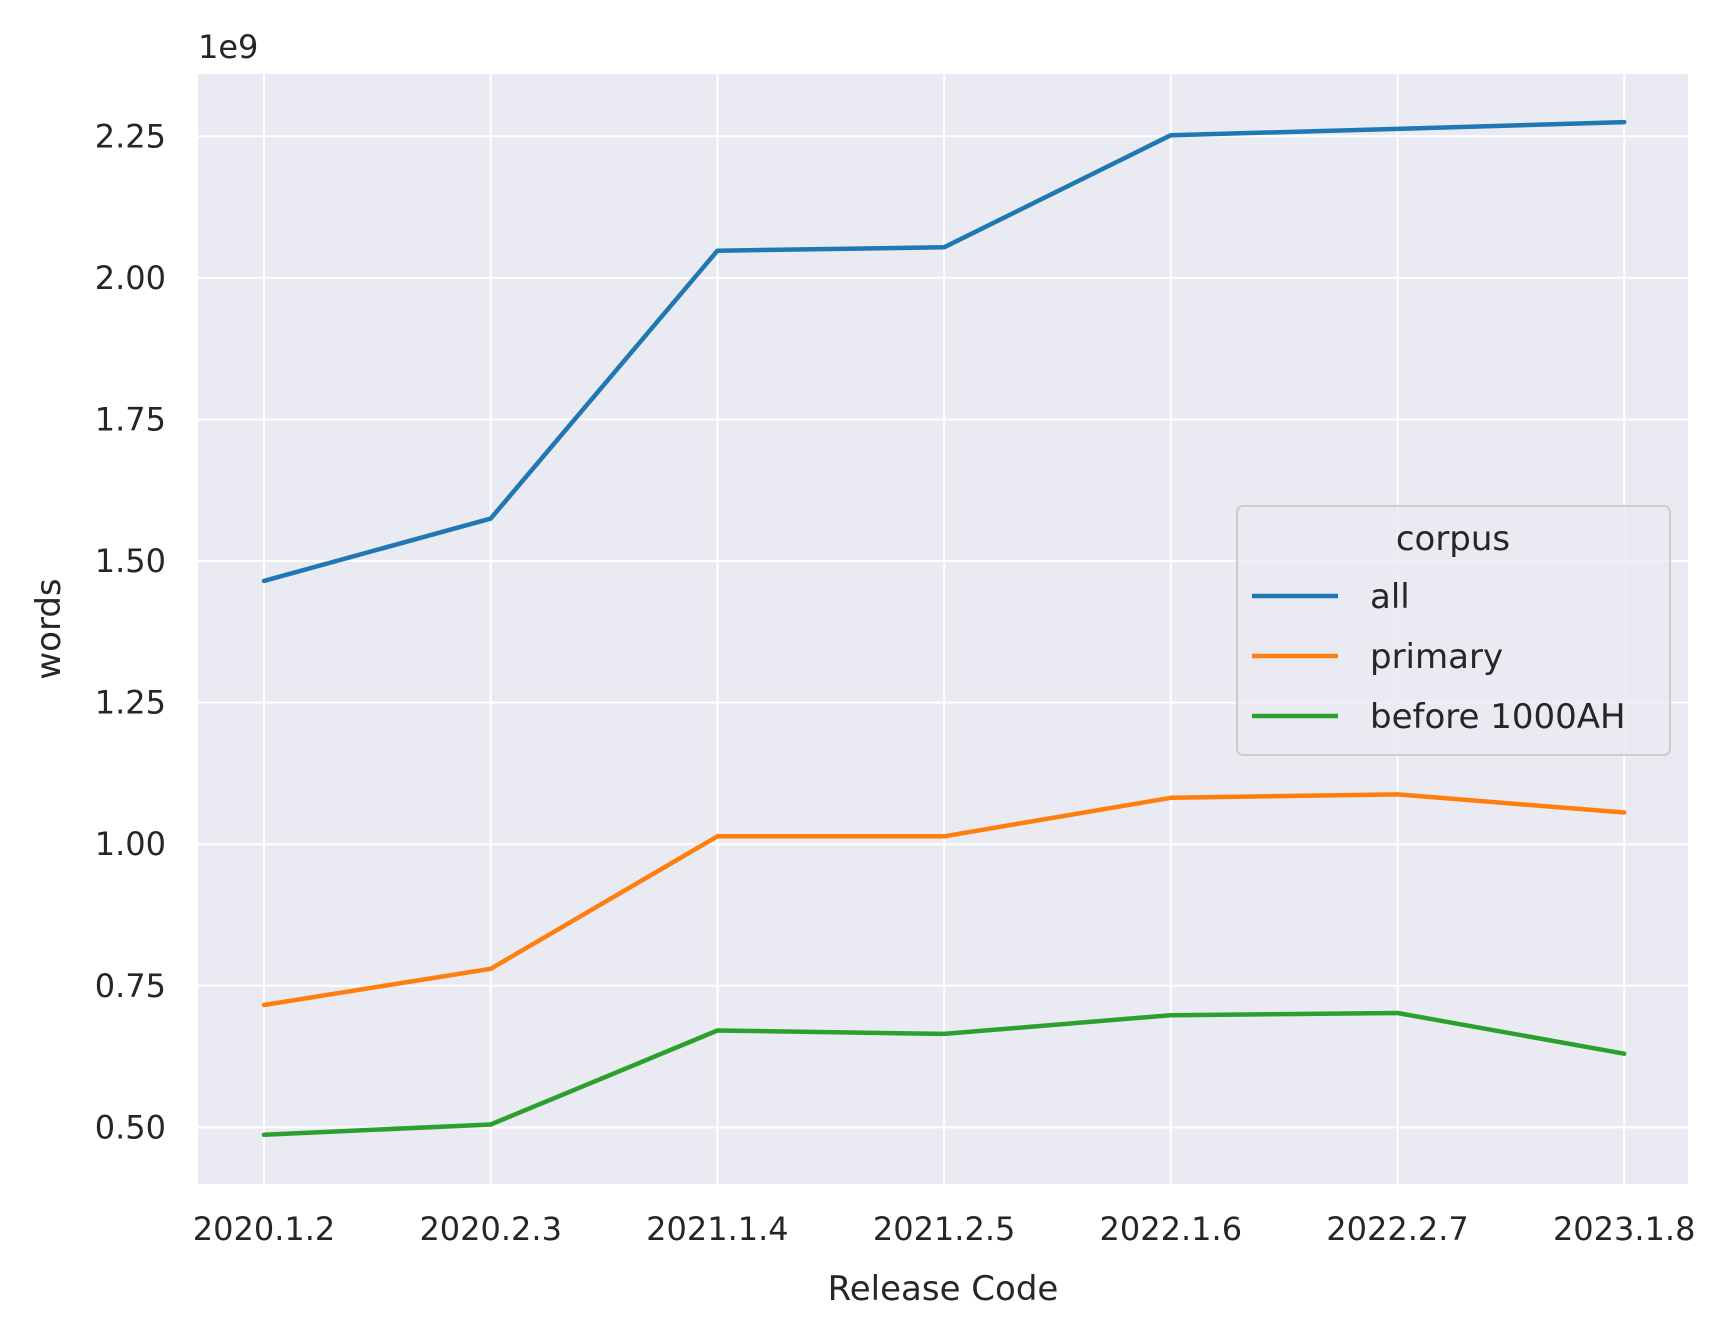 Image resolution: width=1726 pixels, height=1333 pixels. Describe the element at coordinates (130, 986) in the screenshot. I see `y-tick-label: 0.75` at that location.